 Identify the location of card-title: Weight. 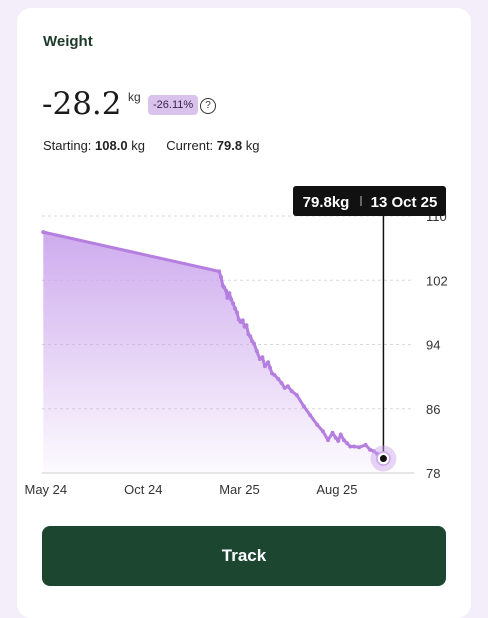
(68, 41).